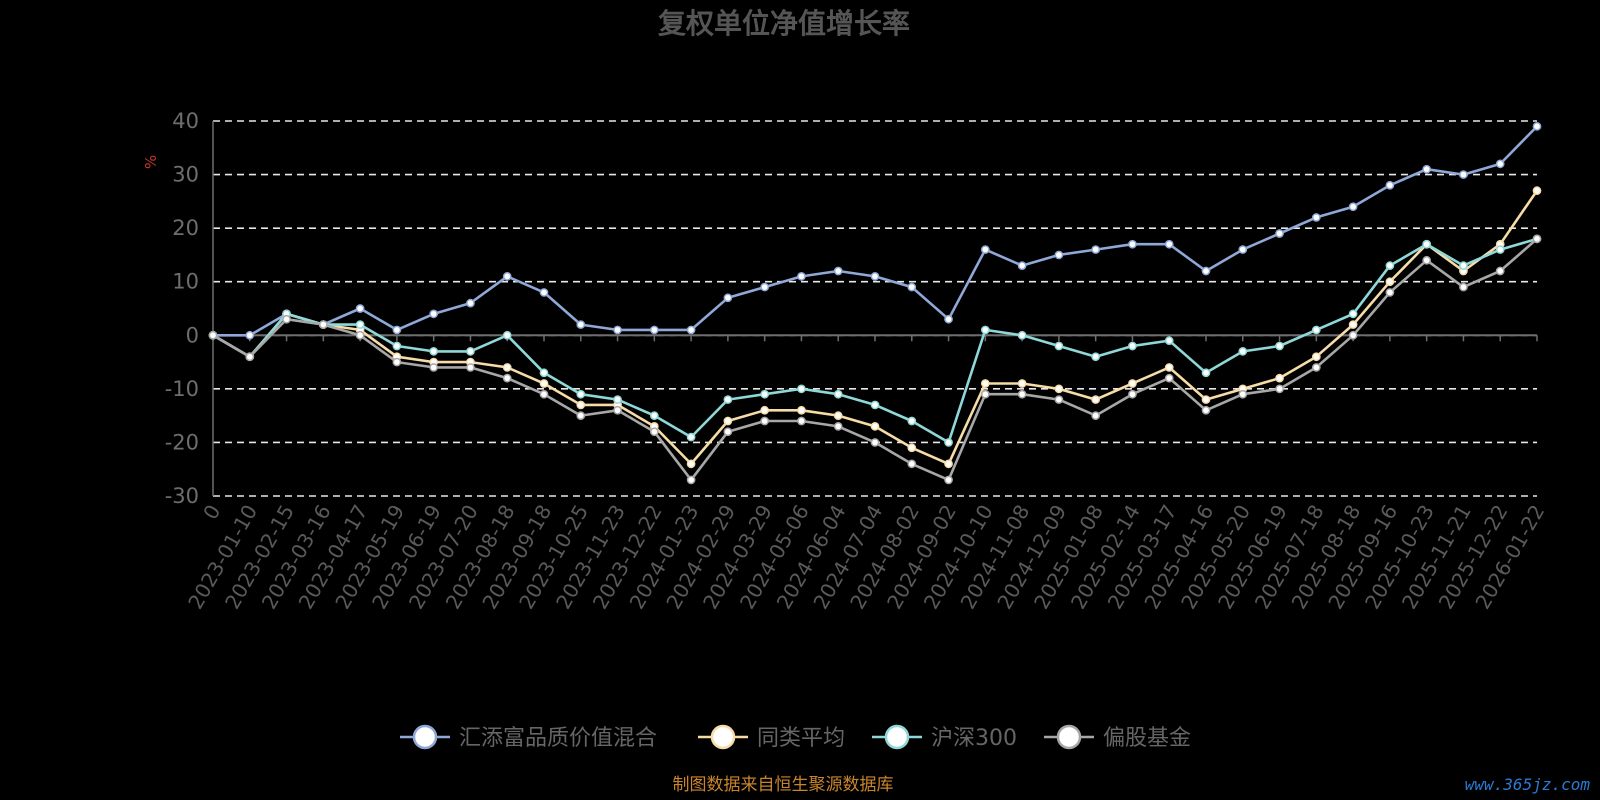 The image size is (1600, 800). Describe the element at coordinates (771, 737) in the screenshot. I see `legend-item-1: 同类平均` at that location.